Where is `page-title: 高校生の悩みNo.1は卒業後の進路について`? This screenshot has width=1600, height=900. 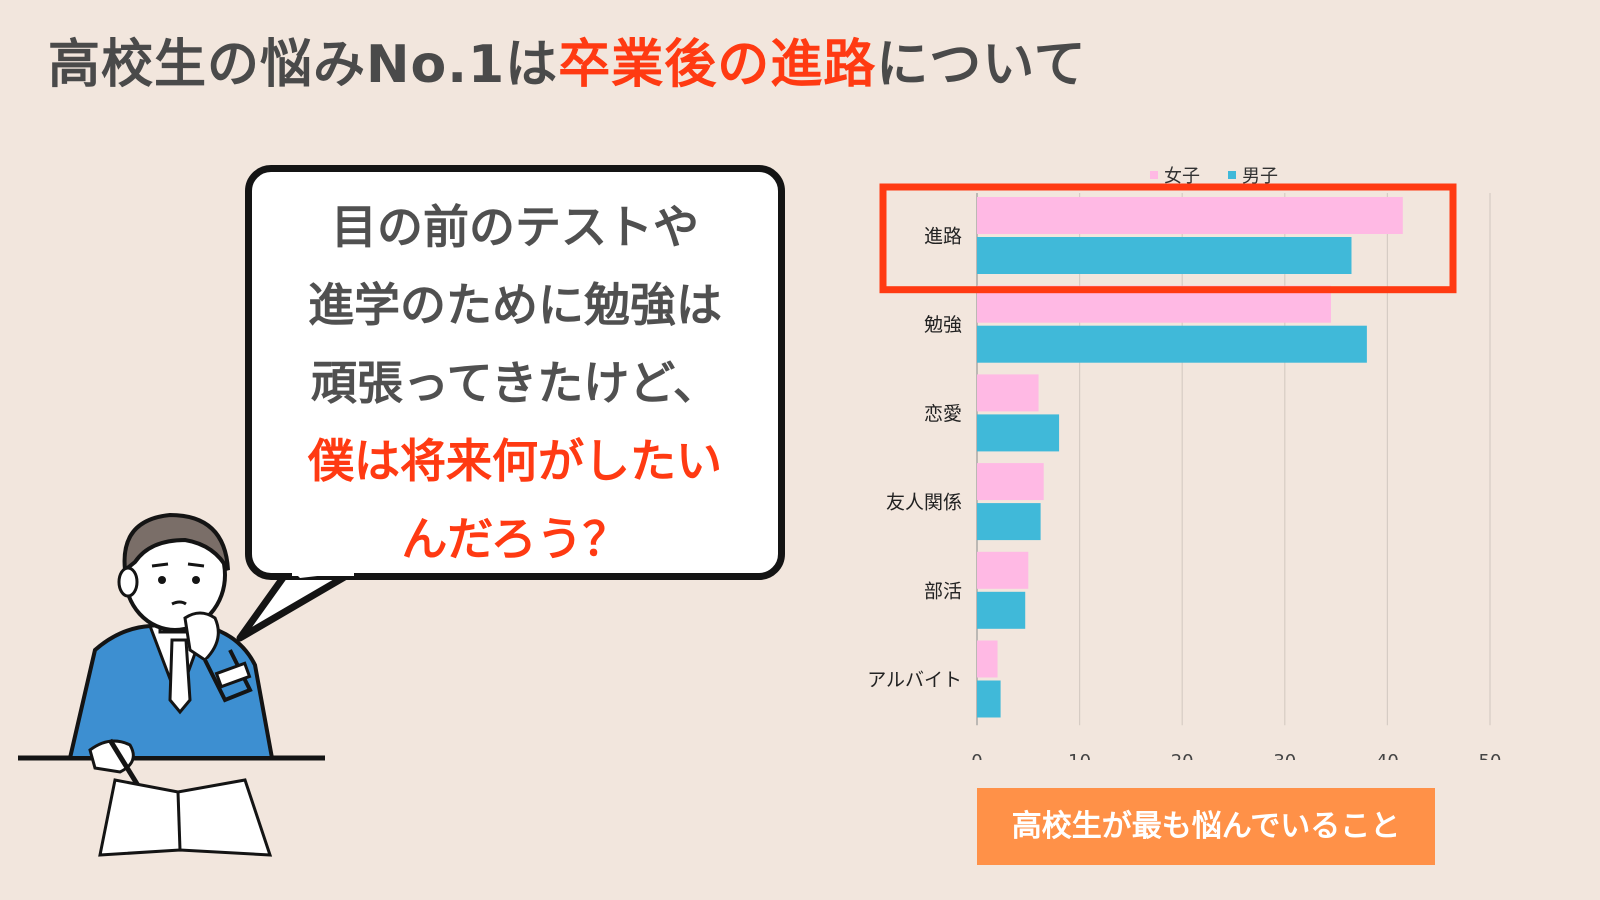
page-title: 高校生の悩みNo.1は卒業後の進路について is located at coordinates (567, 59).